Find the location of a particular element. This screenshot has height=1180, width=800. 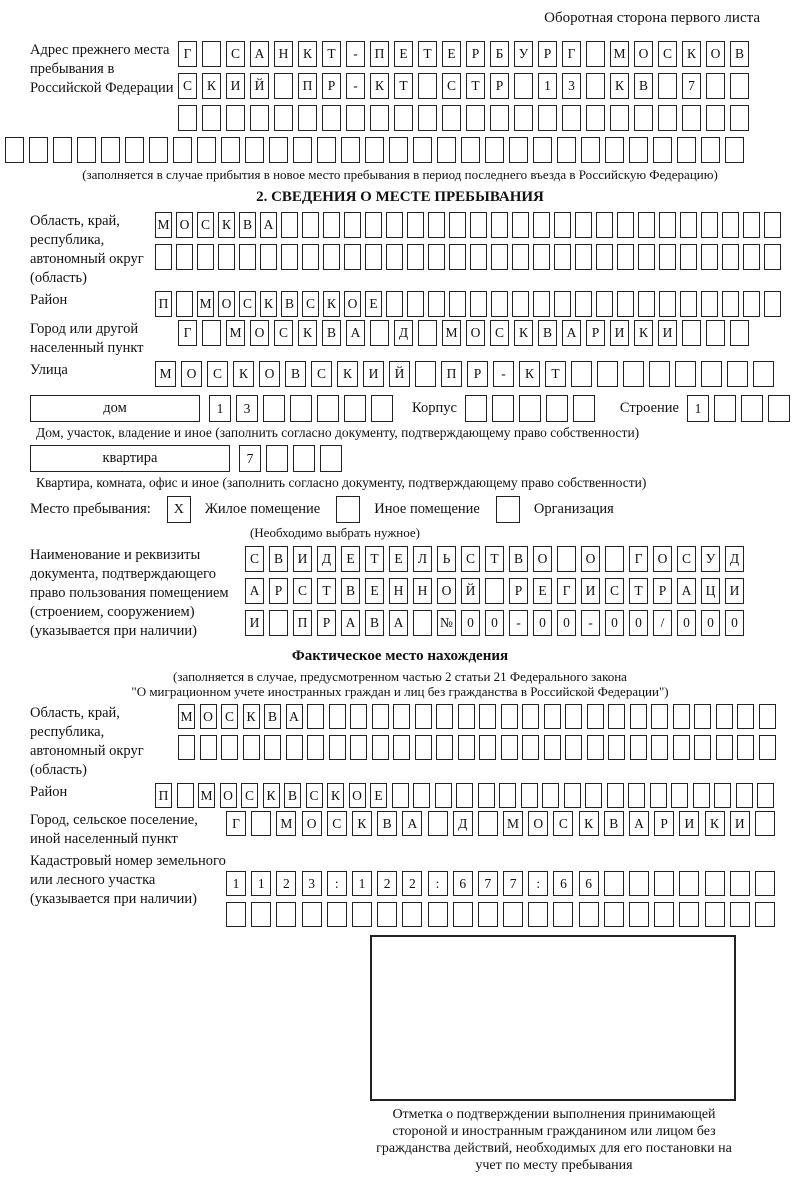

char-cell: Н is located at coordinates (283, 54).